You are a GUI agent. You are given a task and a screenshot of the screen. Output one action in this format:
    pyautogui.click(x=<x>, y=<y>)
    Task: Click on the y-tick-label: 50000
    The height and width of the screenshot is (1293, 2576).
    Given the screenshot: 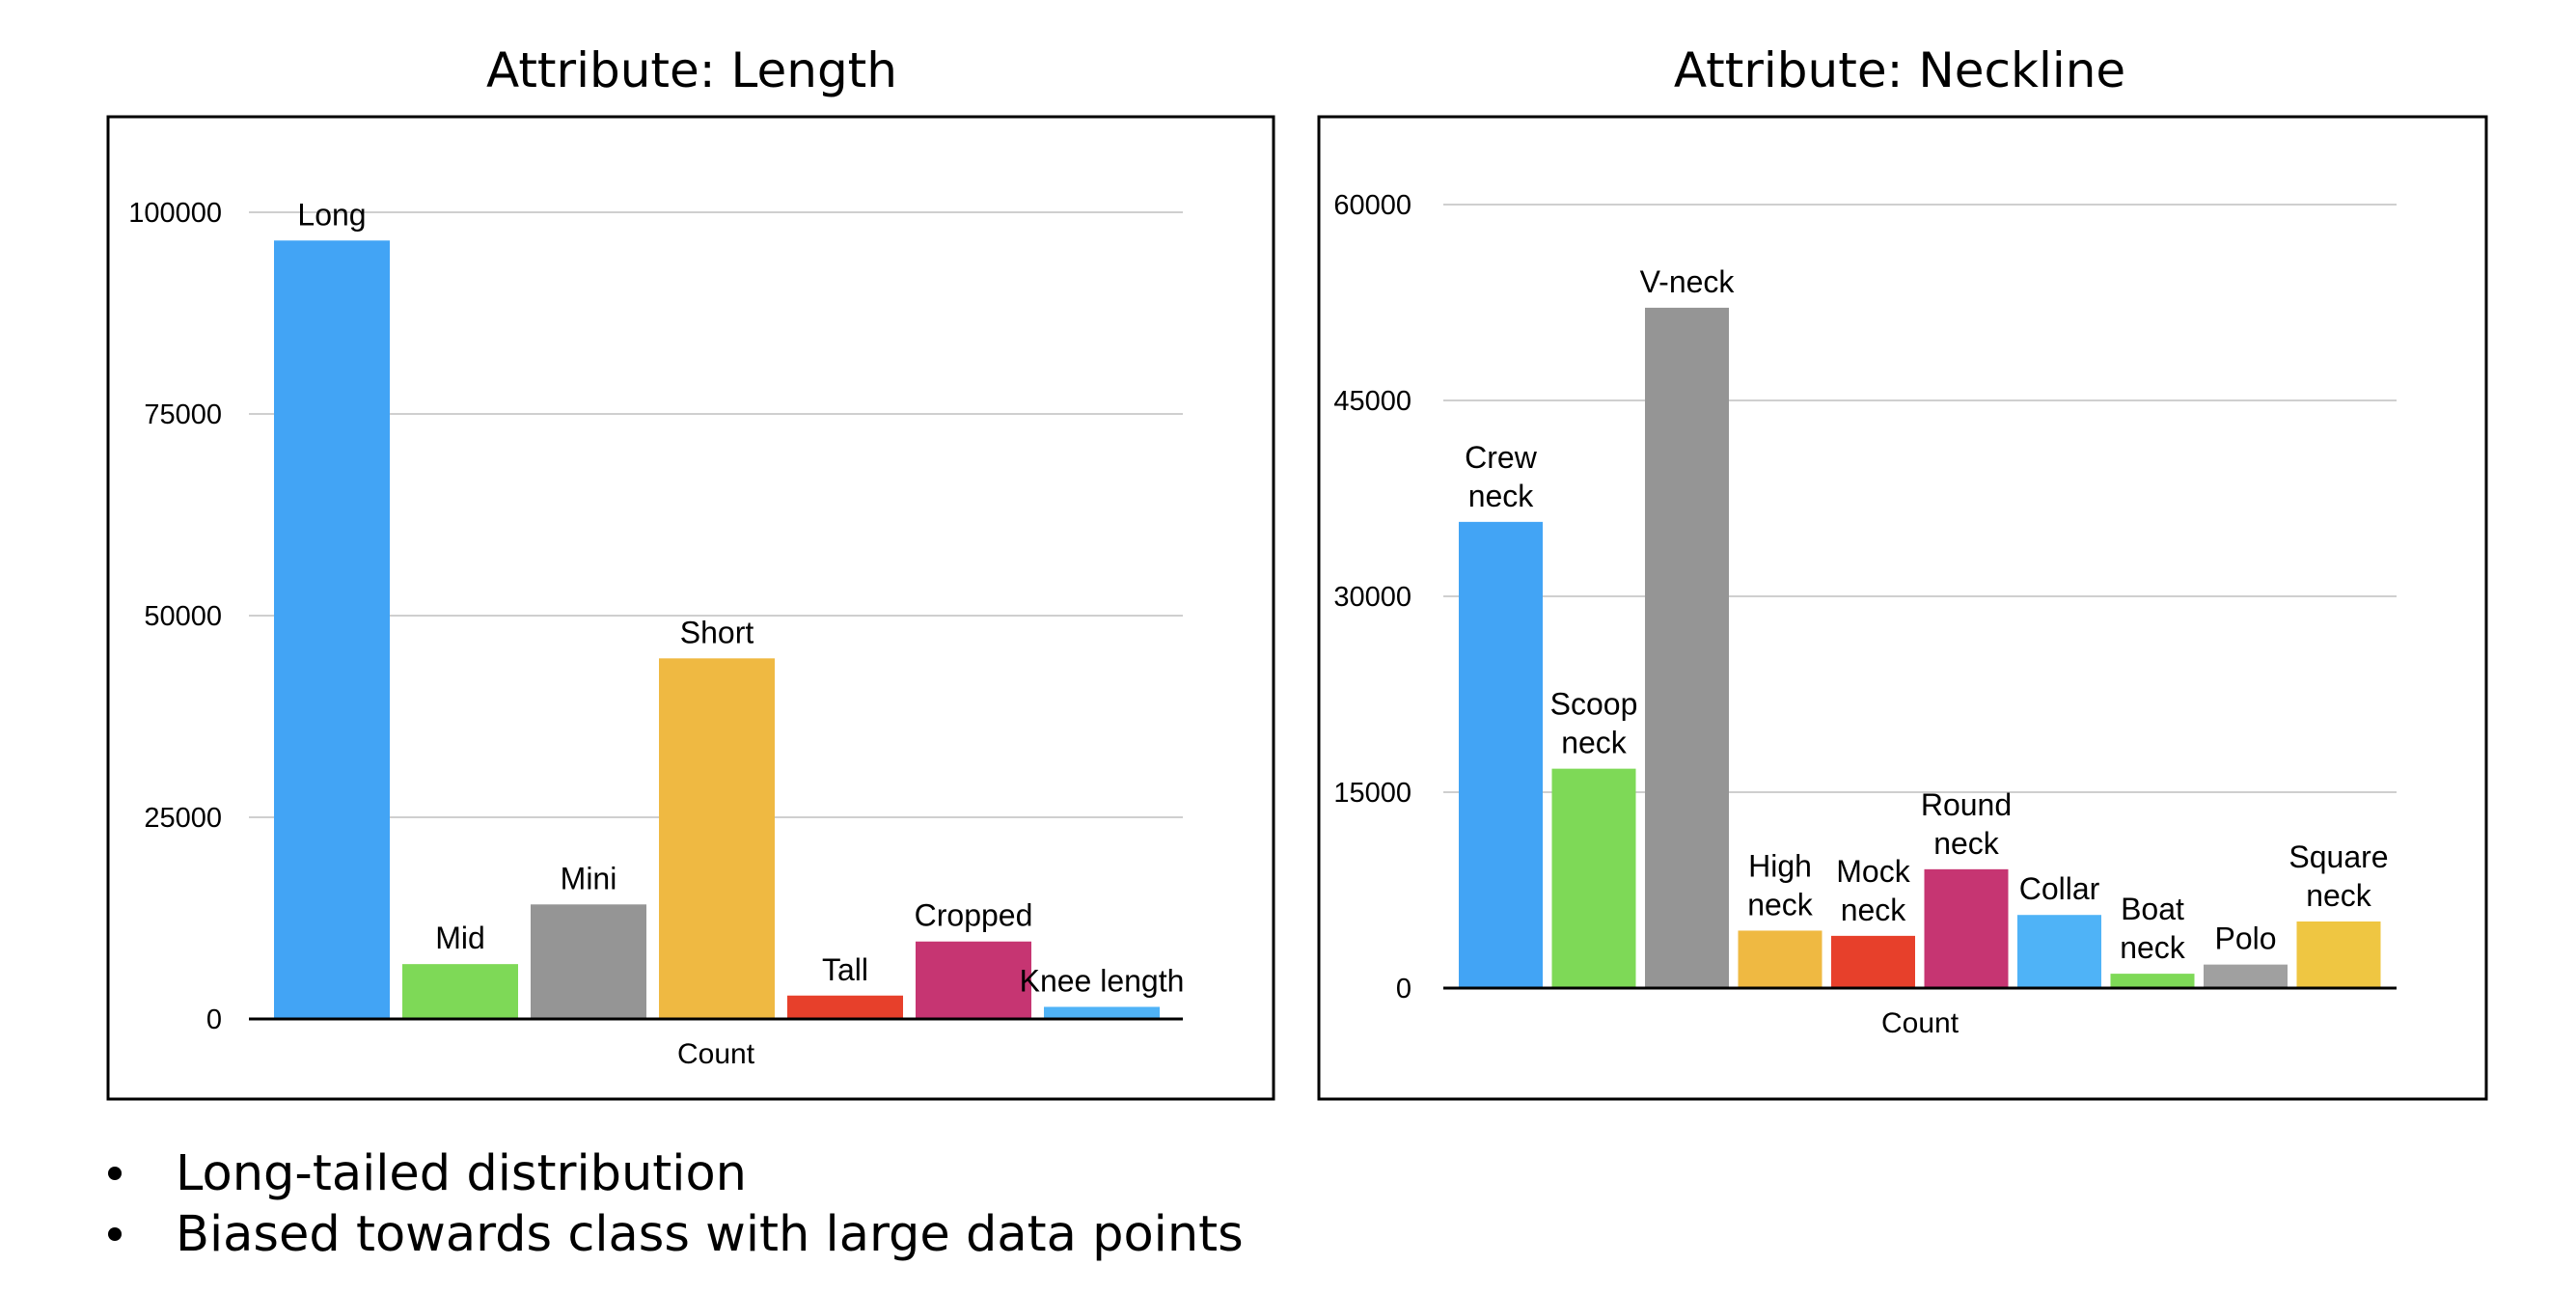 What is the action you would take?
    pyautogui.click(x=183, y=616)
    